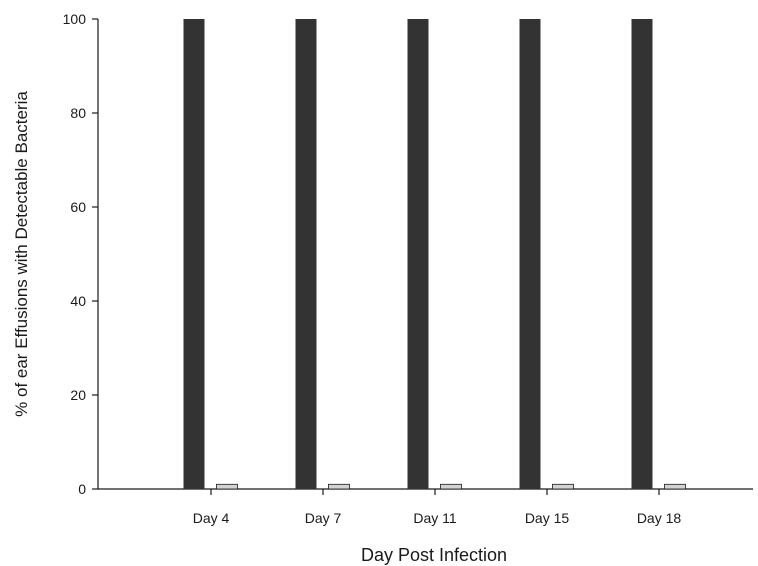 This screenshot has height=566, width=758. Describe the element at coordinates (434, 555) in the screenshot. I see `x-axis-label: Day Post Infection` at that location.